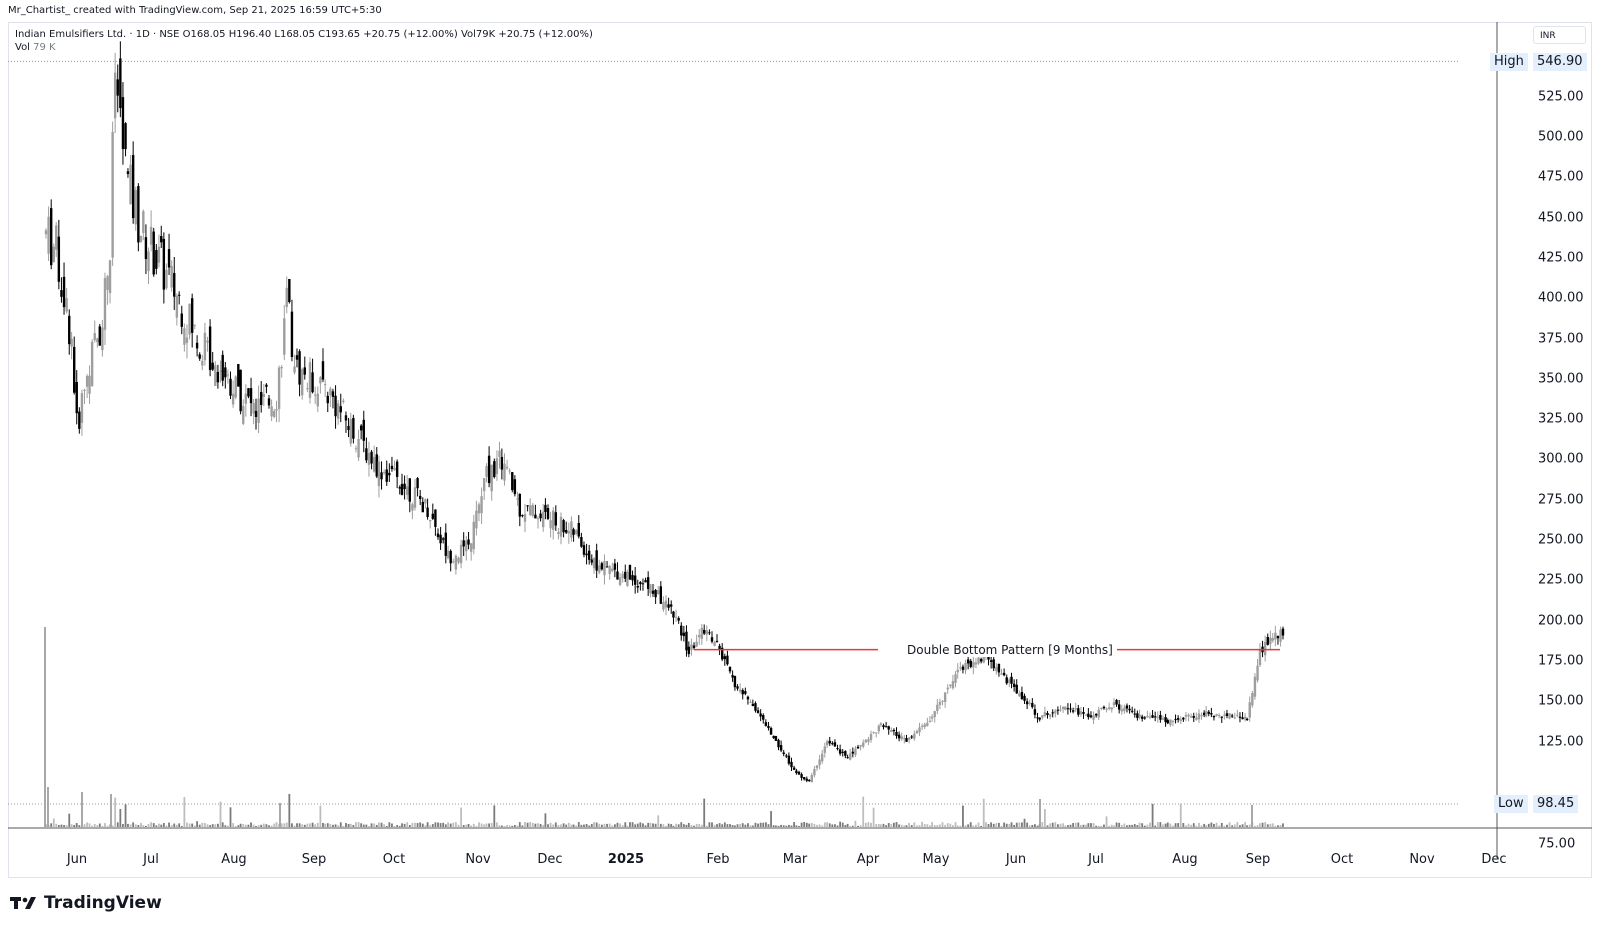  What do you see at coordinates (86, 903) in the screenshot?
I see `tradingview-logo: TradingView` at bounding box center [86, 903].